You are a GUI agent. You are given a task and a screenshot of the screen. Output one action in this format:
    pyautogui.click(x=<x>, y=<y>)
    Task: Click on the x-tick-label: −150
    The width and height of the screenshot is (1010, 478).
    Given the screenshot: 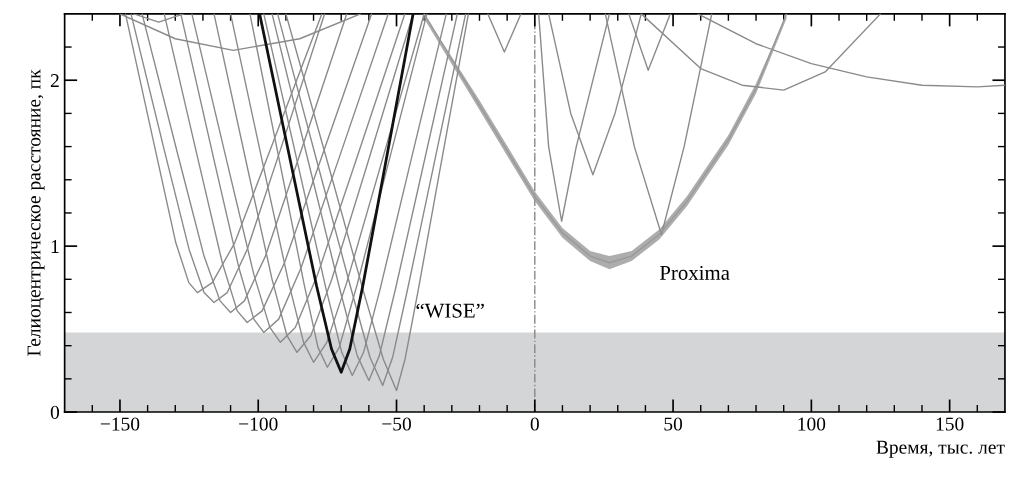 What is the action you would take?
    pyautogui.click(x=120, y=424)
    